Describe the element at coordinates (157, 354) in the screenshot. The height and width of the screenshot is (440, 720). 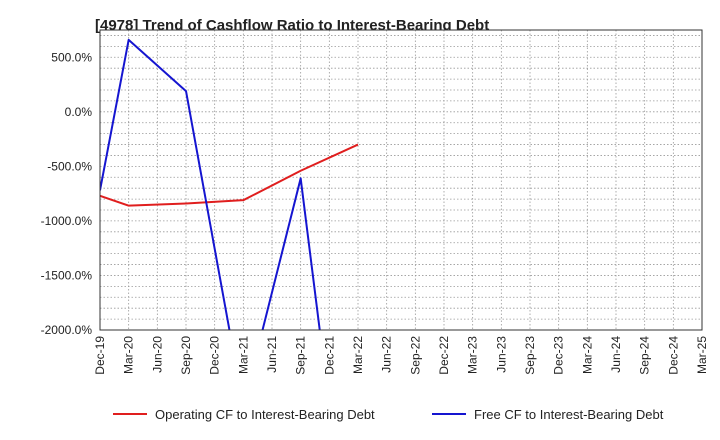
I see `x-tick-label: Jun-20` at that location.